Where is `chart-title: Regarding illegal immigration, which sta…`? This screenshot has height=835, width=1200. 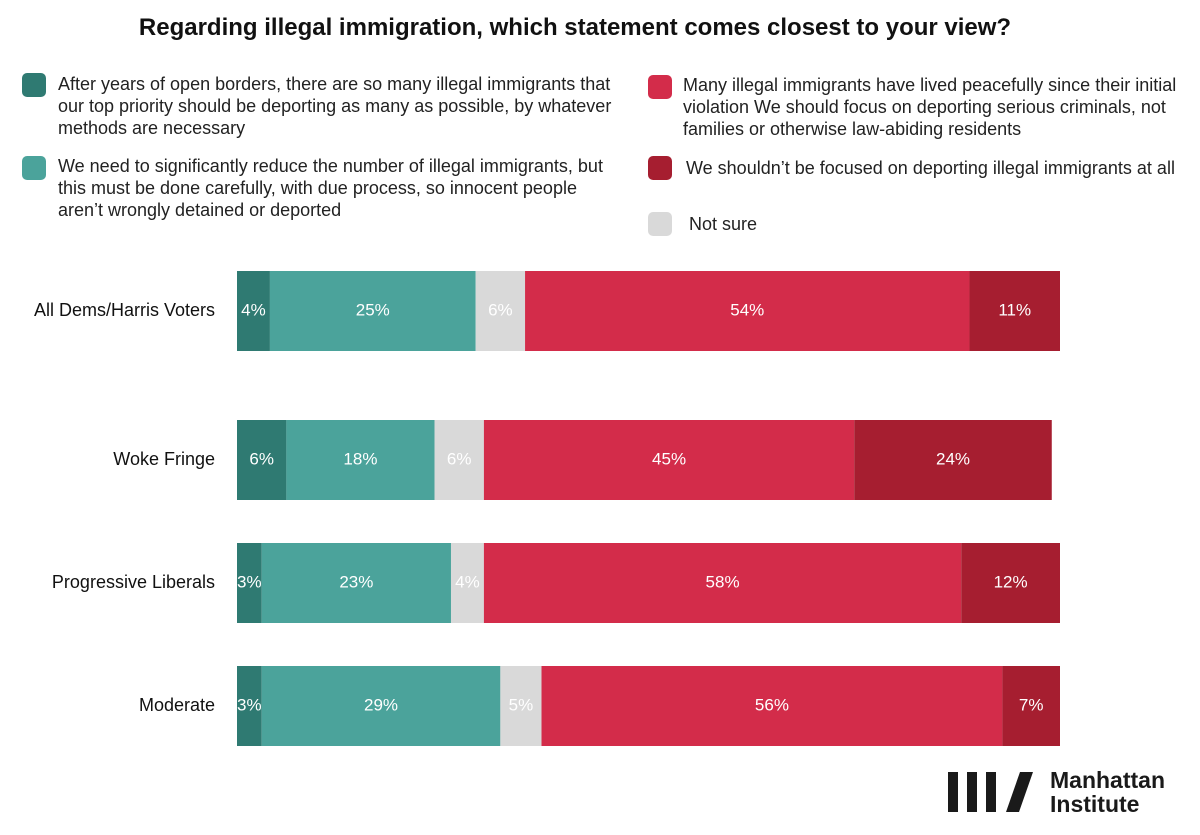 chart-title: Regarding illegal immigration, which sta… is located at coordinates (575, 27).